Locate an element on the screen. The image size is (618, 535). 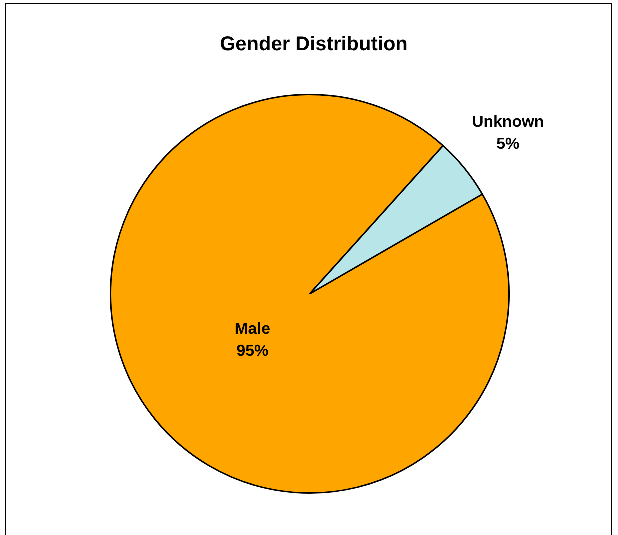
slice-label: Unknown is located at coordinates (508, 122).